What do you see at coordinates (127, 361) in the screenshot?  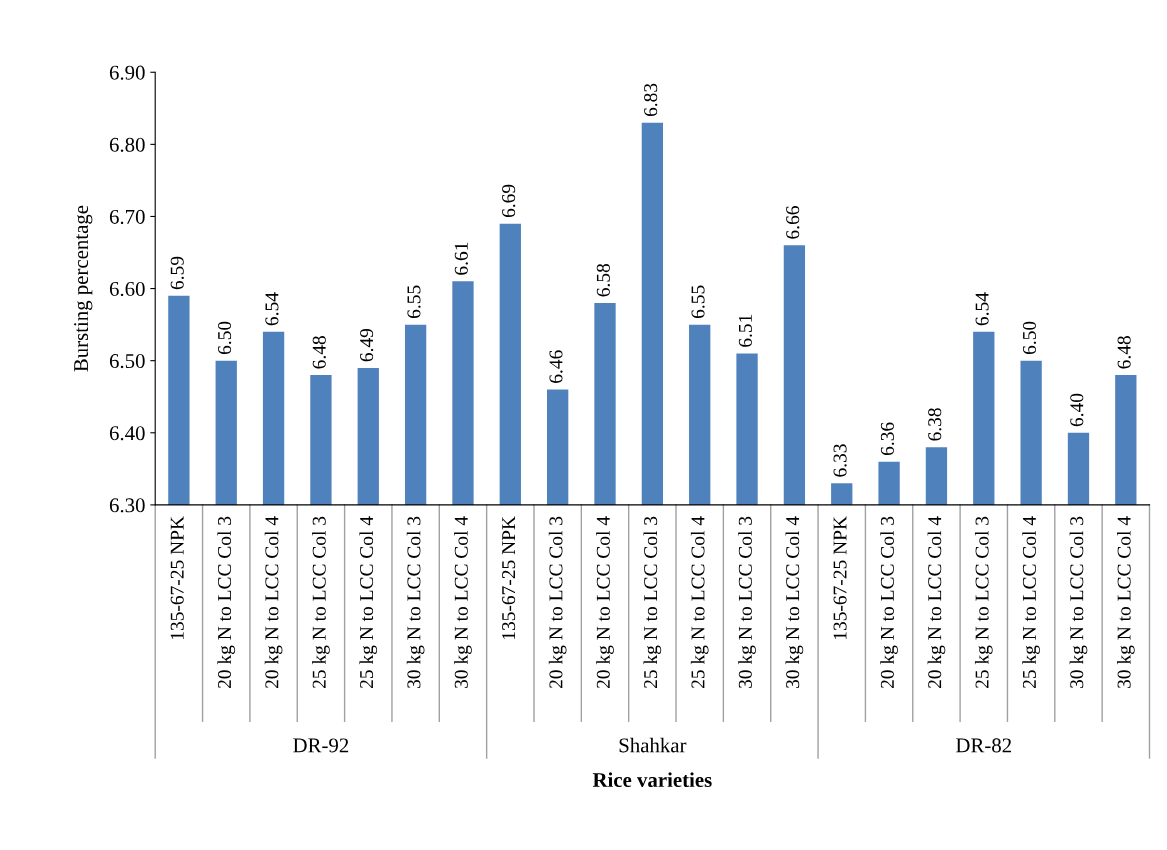 I see `y-tick-label: 6.50` at bounding box center [127, 361].